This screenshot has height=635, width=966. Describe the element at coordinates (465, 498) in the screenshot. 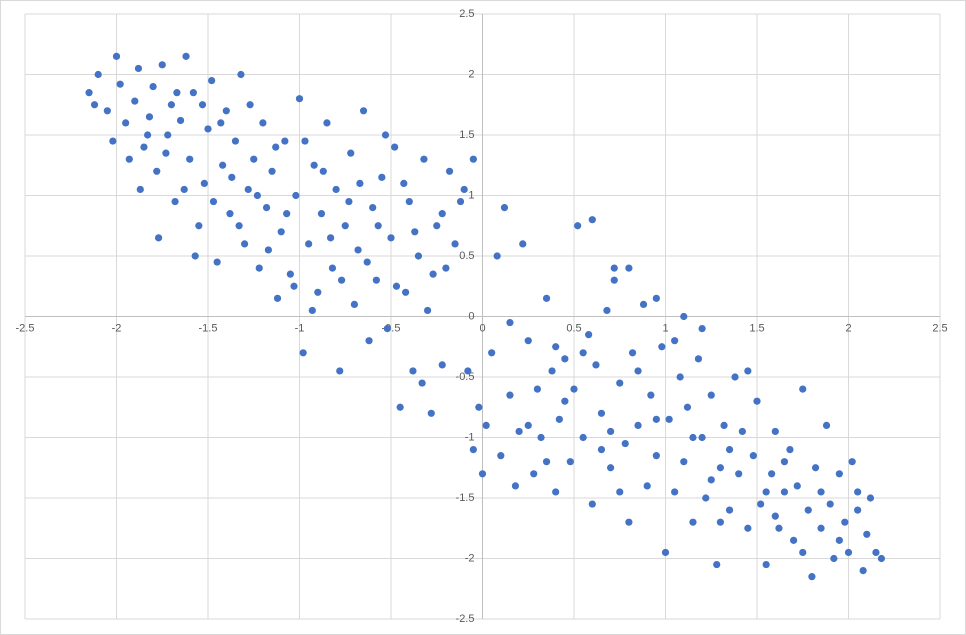

I see `y-tick-label: -1.5` at that location.